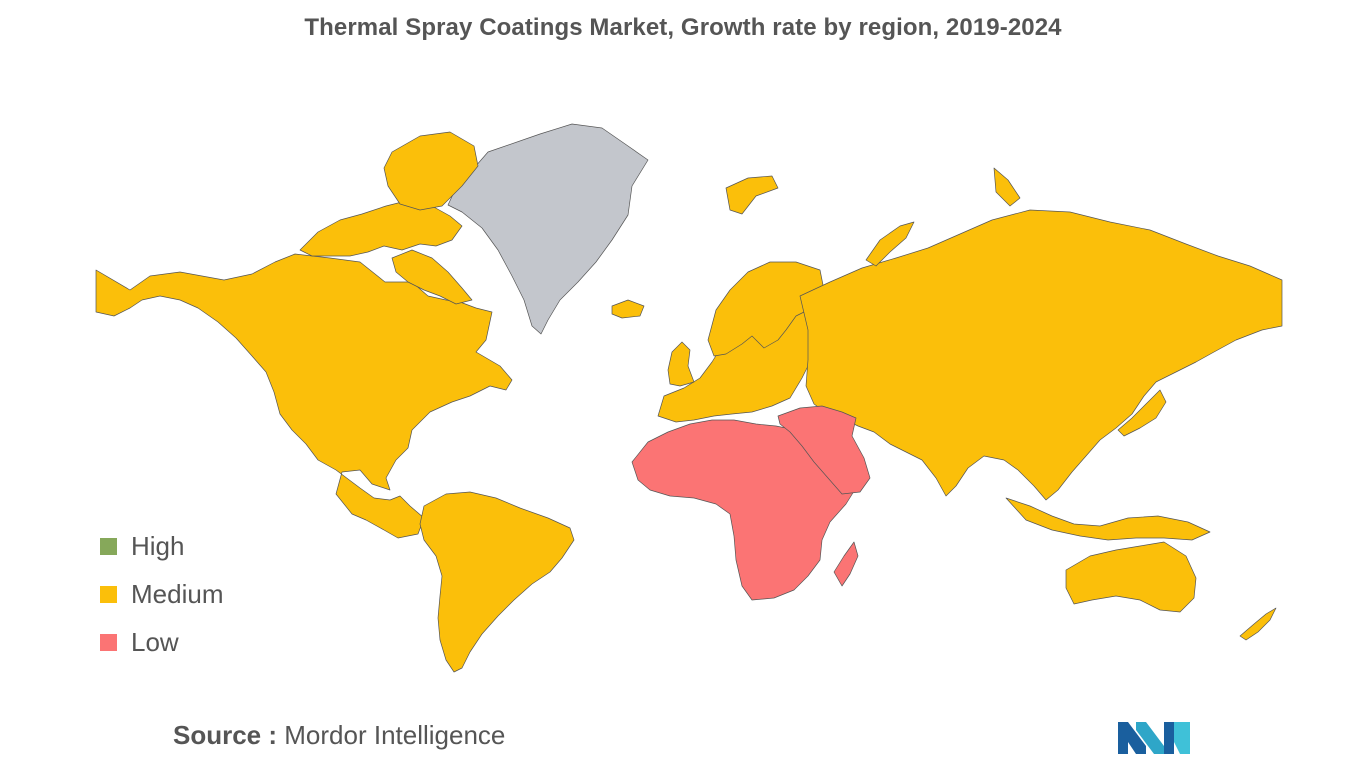  What do you see at coordinates (108, 546) in the screenshot?
I see `legend-swatch-high` at bounding box center [108, 546].